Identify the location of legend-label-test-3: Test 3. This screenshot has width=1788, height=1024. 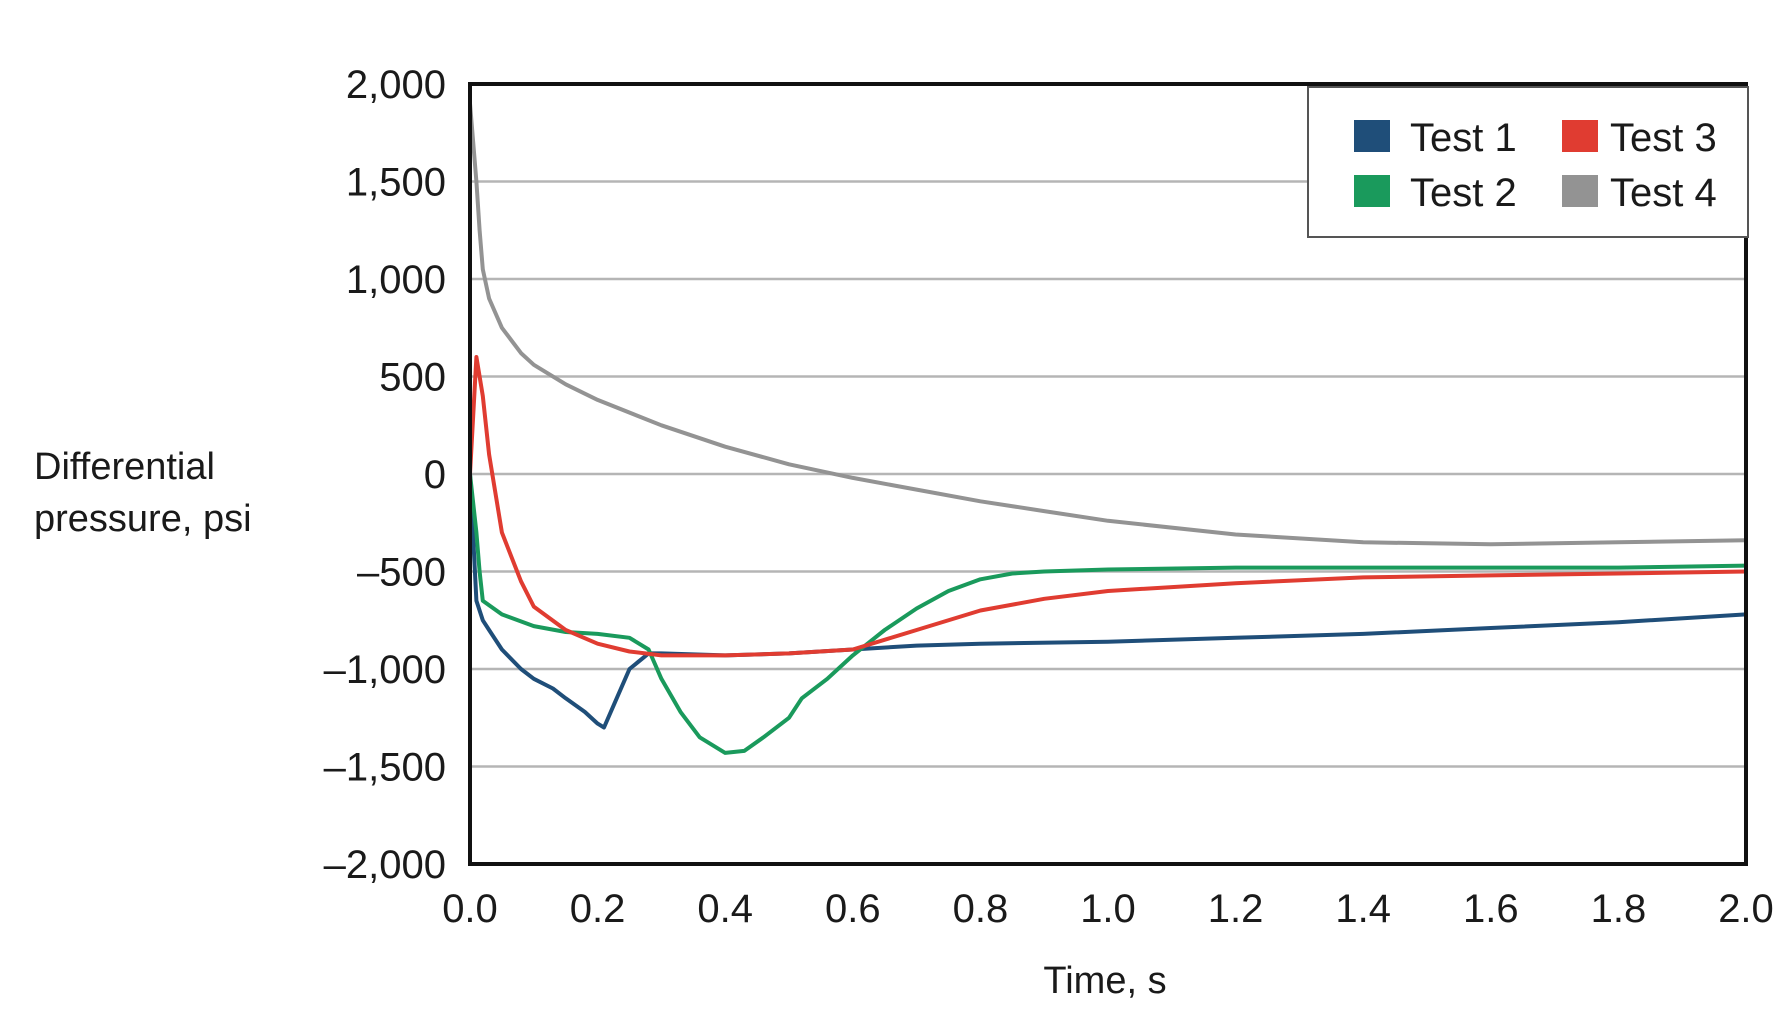
(1663, 138).